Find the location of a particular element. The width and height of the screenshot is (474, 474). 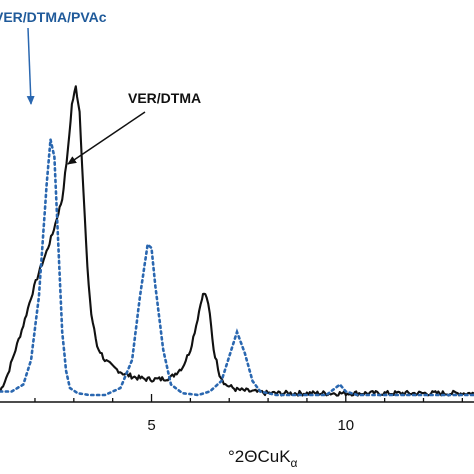

x-tick-label: 10 is located at coordinates (345, 425).